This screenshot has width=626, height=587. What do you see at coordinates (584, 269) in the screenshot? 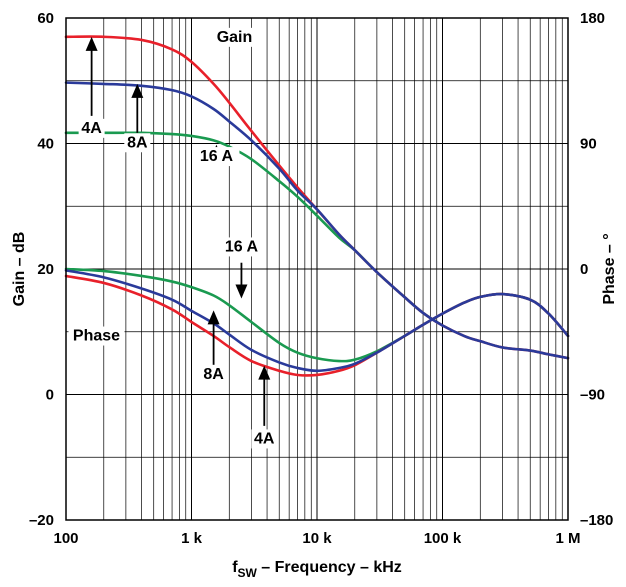
I see `y-right-tick-label: 0` at bounding box center [584, 269].